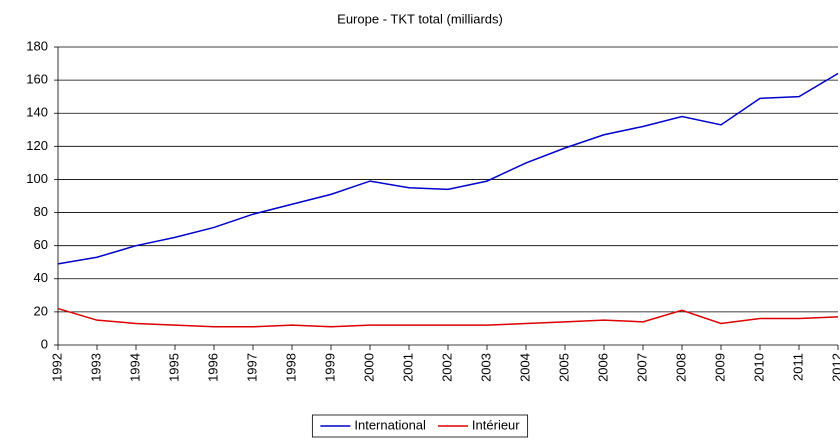 The height and width of the screenshot is (440, 840). What do you see at coordinates (173, 367) in the screenshot?
I see `x-tick-label: 1995` at bounding box center [173, 367].